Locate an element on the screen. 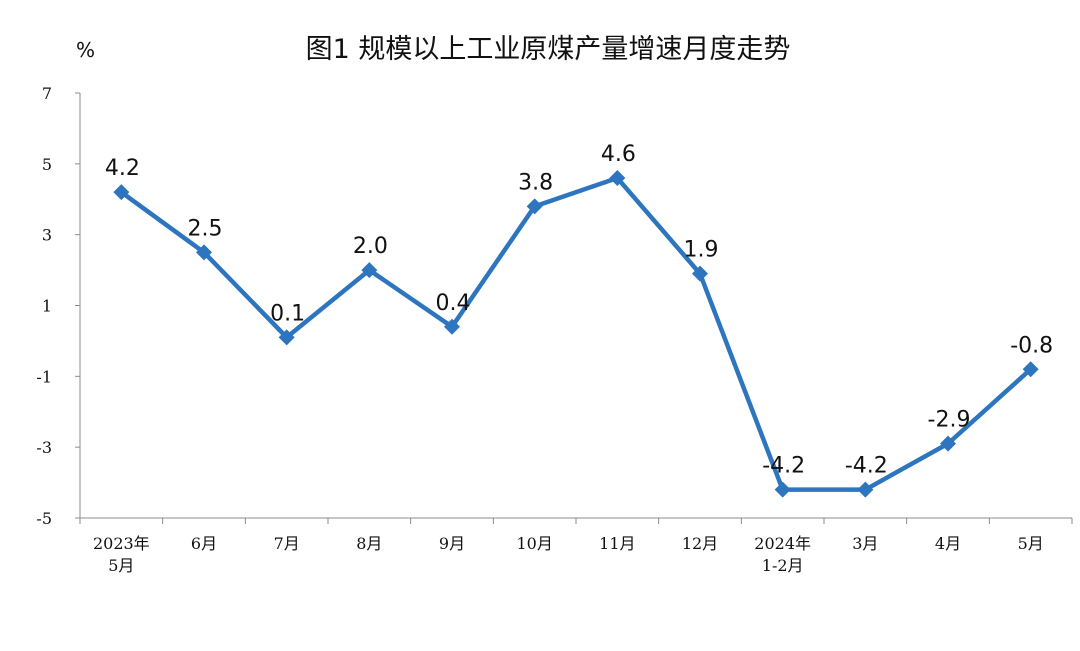 The height and width of the screenshot is (651, 1080). x-tick-label: 1-2月 is located at coordinates (783, 565).